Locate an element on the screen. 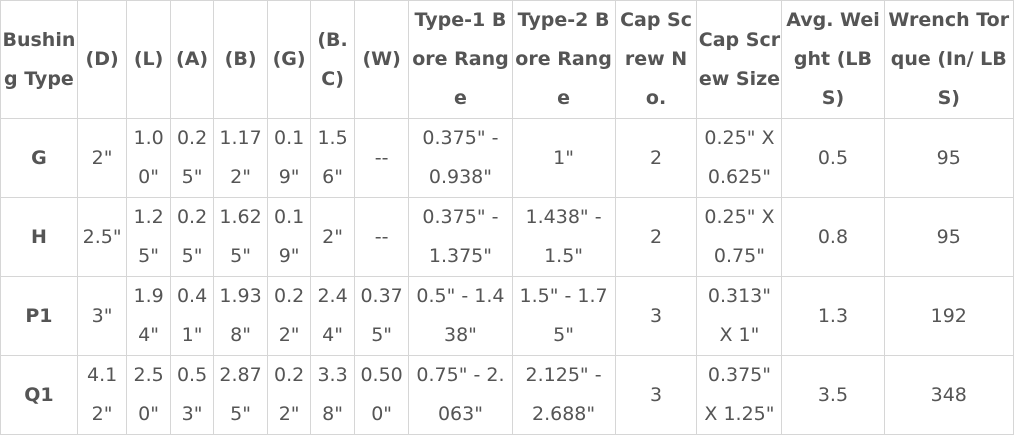  table-cell: 0.8 is located at coordinates (833, 237).